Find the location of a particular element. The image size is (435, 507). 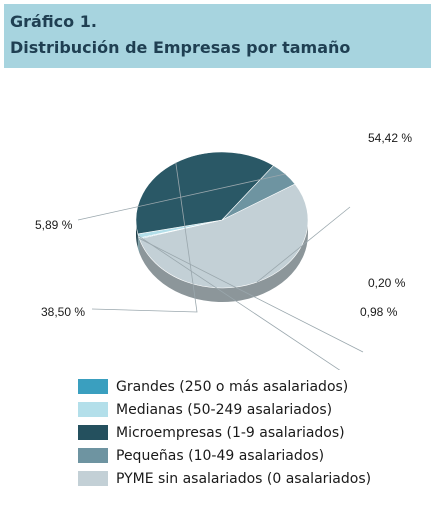

data-label-medianas: 0,98 % is located at coordinates (379, 312).